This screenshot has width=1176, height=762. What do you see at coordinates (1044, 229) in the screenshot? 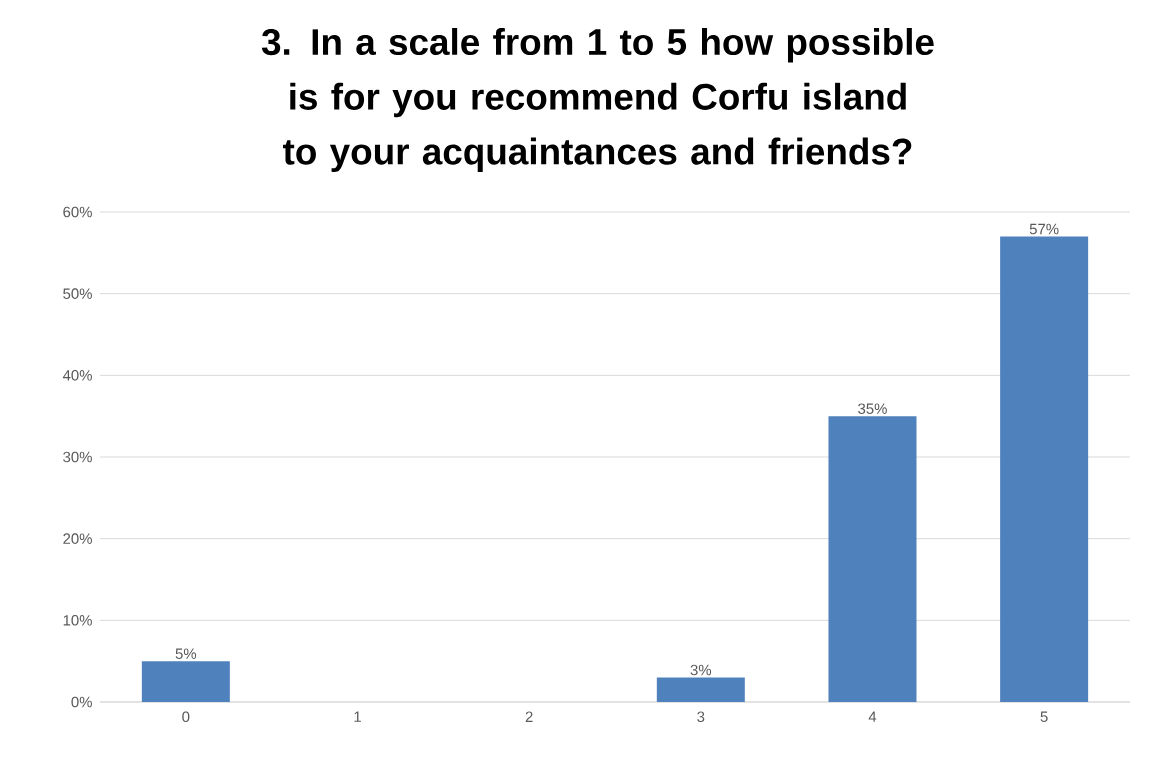
I see `data-label: 57%` at bounding box center [1044, 229].